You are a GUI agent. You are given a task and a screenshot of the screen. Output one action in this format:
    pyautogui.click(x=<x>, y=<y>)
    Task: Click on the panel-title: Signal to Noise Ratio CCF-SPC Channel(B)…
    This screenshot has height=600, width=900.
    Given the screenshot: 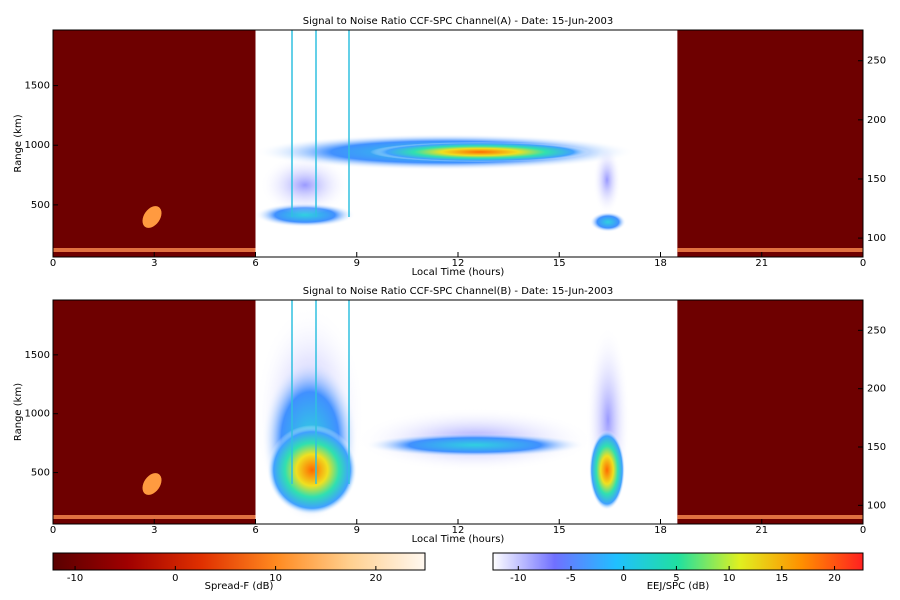 What is the action you would take?
    pyautogui.click(x=458, y=291)
    